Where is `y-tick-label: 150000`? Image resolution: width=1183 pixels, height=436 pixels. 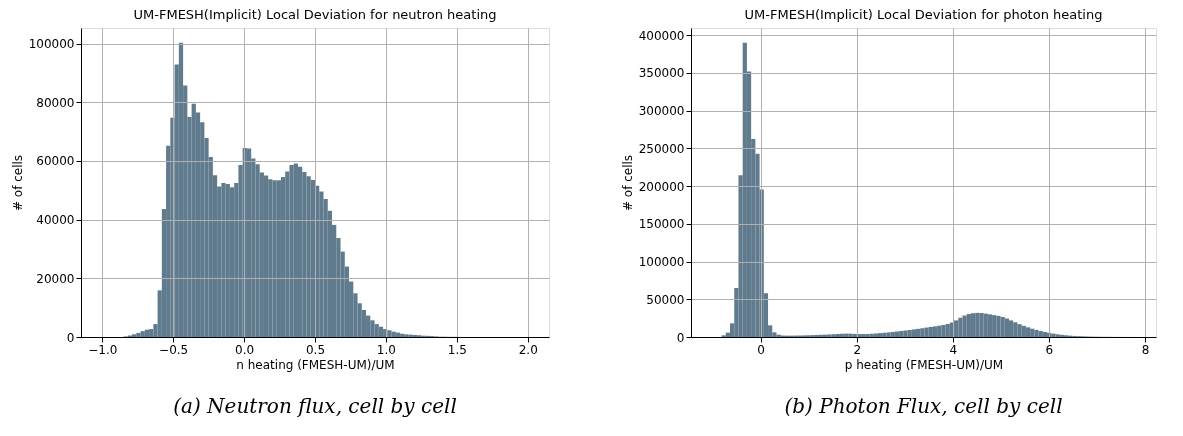 y-tick-label: 150000 is located at coordinates (661, 224).